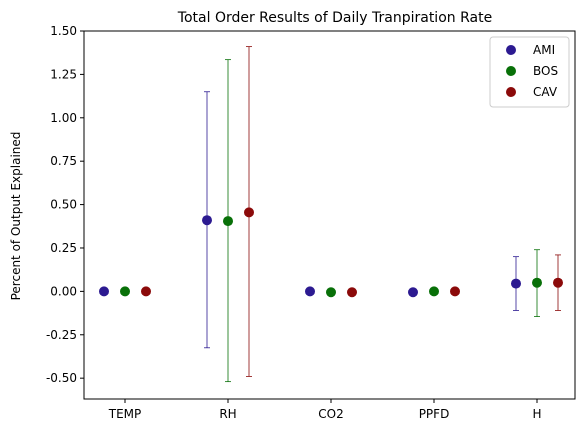  What do you see at coordinates (63, 74) in the screenshot?
I see `y-tick-label: 1.25` at bounding box center [63, 74].